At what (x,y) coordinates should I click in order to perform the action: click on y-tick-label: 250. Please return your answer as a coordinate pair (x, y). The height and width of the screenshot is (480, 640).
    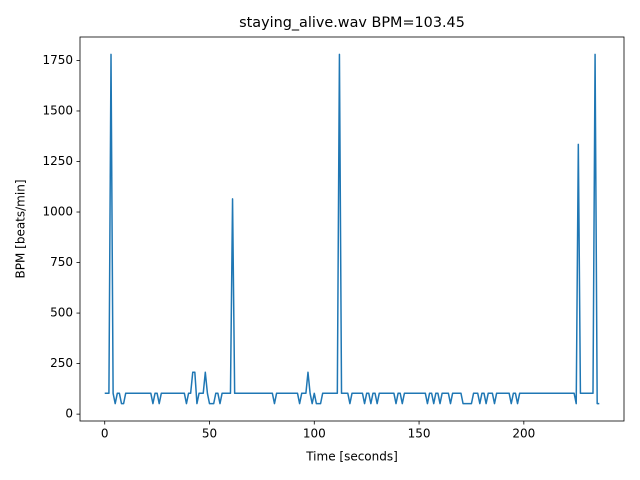
    Looking at the image, I should click on (61, 363).